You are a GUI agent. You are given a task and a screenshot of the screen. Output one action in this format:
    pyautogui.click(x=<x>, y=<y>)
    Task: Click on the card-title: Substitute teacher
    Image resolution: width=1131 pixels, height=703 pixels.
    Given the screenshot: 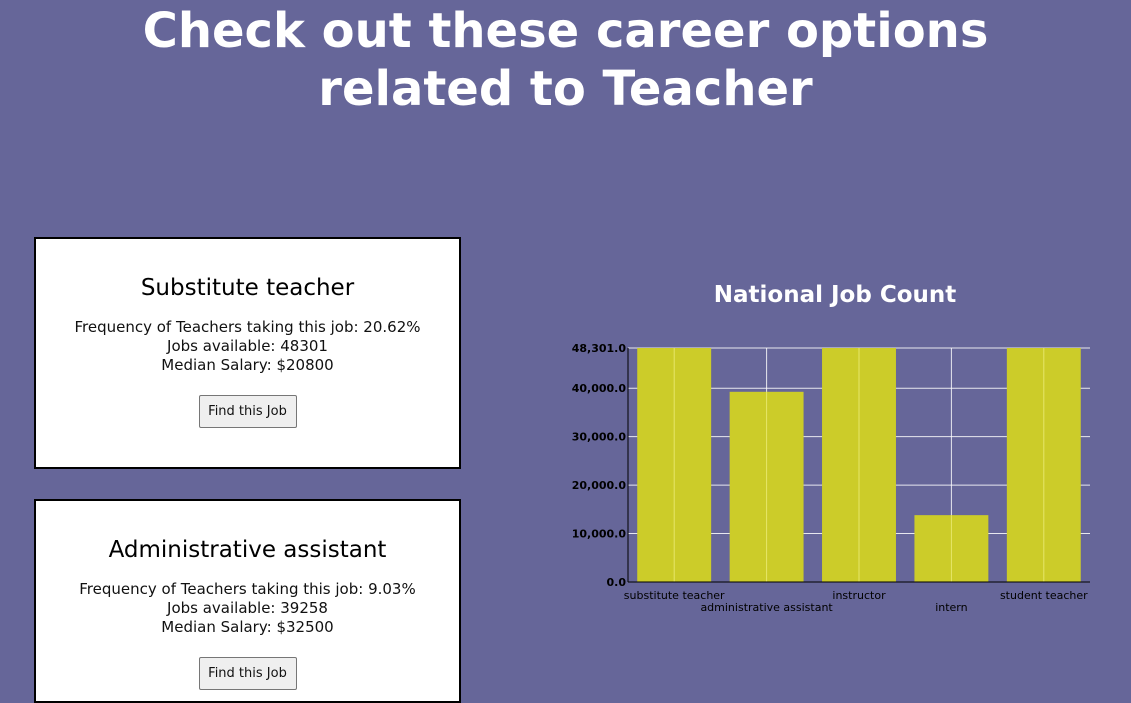 What is the action you would take?
    pyautogui.click(x=247, y=288)
    